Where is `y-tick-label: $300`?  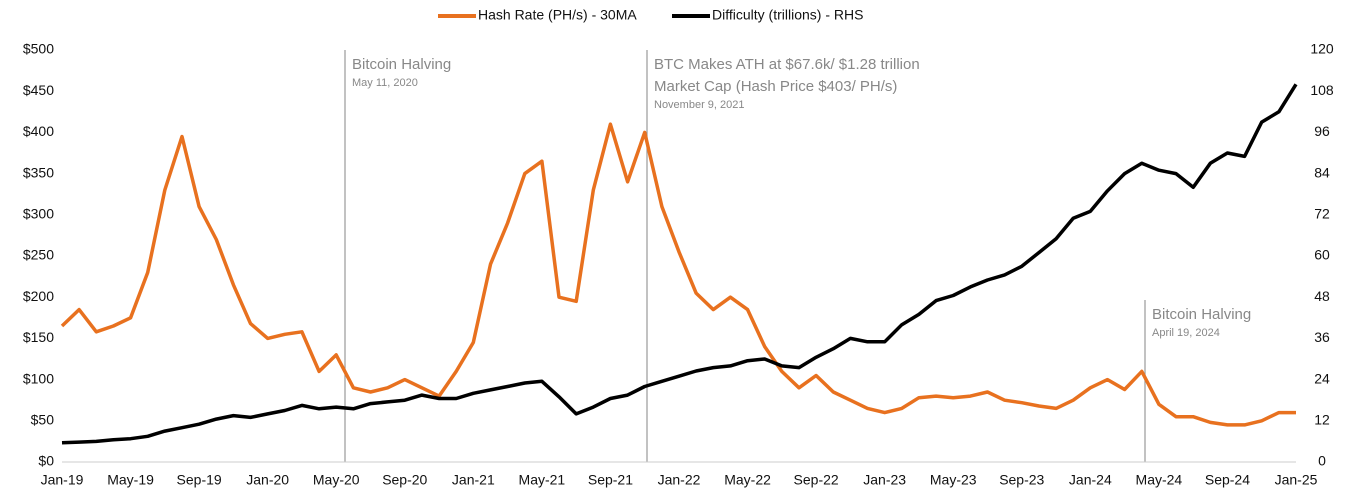
y-tick-label: $300 is located at coordinates (38, 214).